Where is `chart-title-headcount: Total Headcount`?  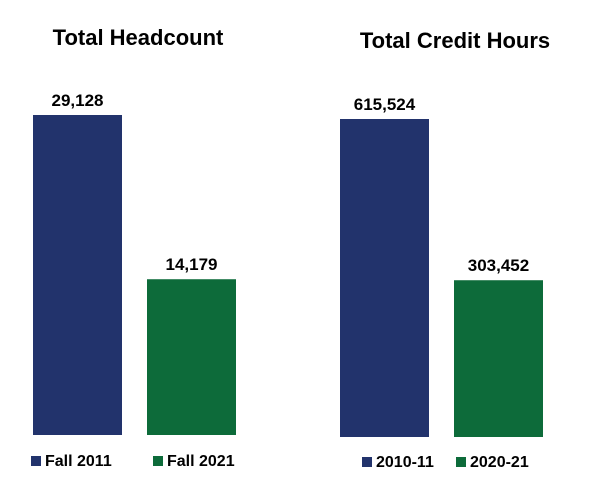
chart-title-headcount: Total Headcount is located at coordinates (138, 37).